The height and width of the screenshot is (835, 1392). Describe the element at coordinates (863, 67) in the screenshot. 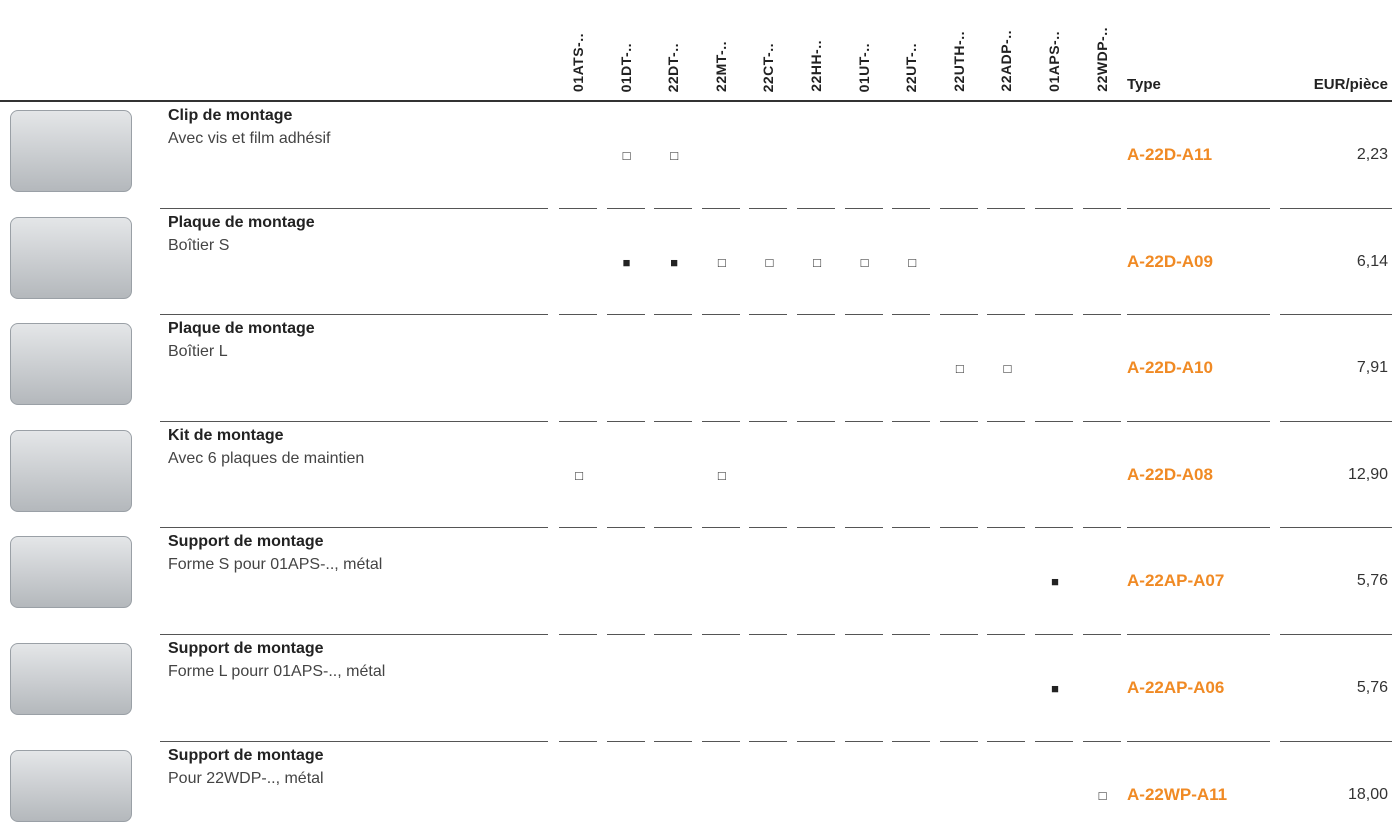

I see `column-header: 01UT-..` at that location.